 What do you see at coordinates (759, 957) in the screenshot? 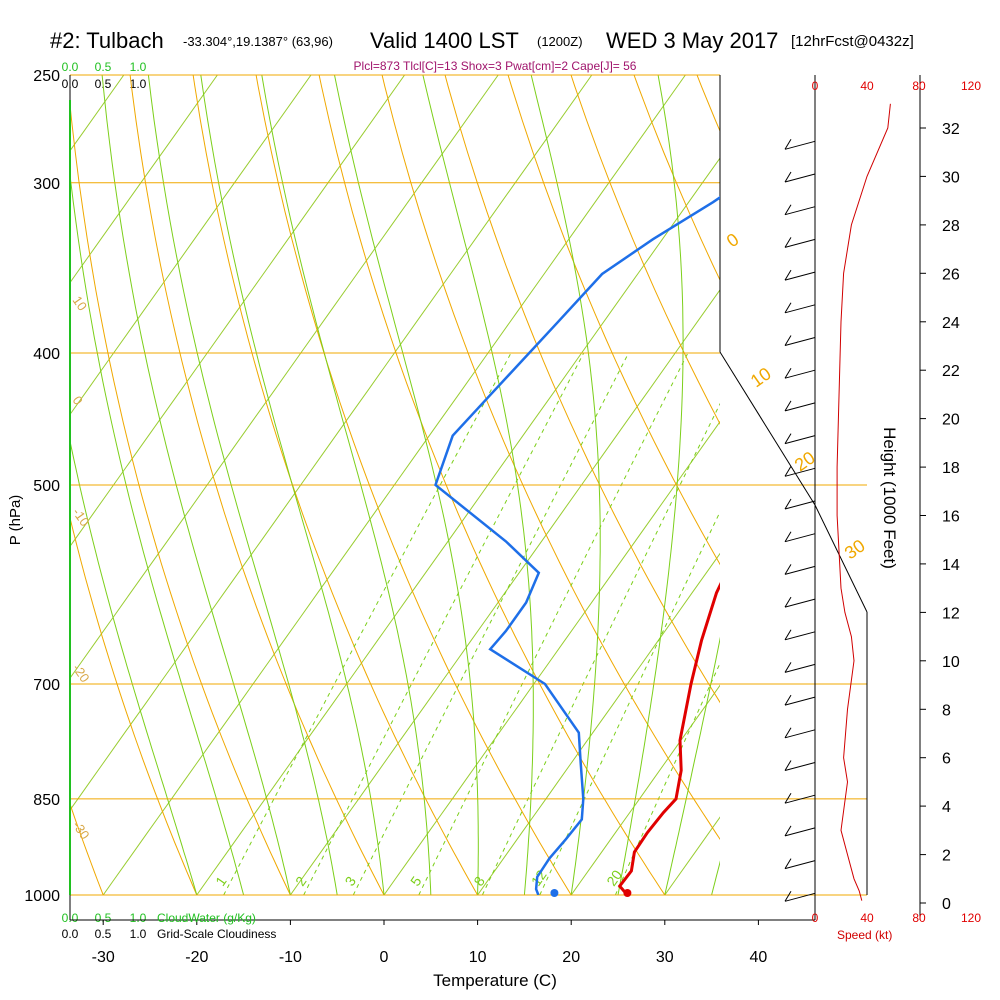
I see `x-tick-label: 40` at bounding box center [759, 957].